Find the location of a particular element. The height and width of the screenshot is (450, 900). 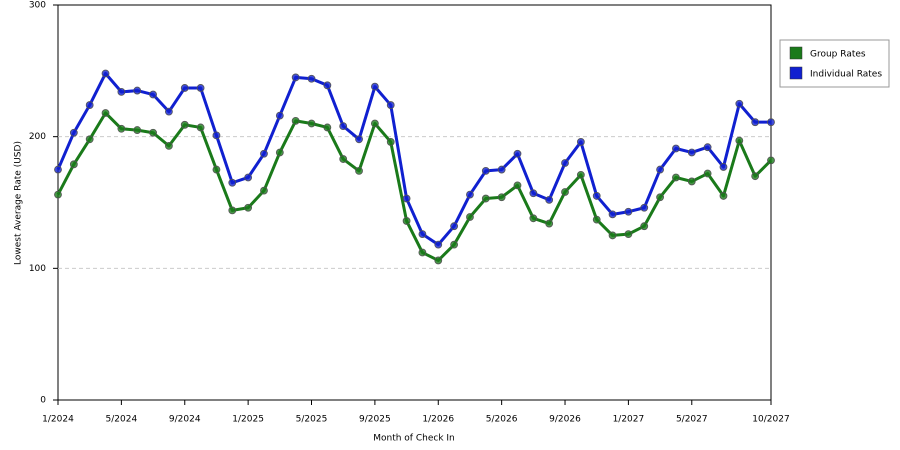

y-tick-label: 100 is located at coordinates (37, 269).